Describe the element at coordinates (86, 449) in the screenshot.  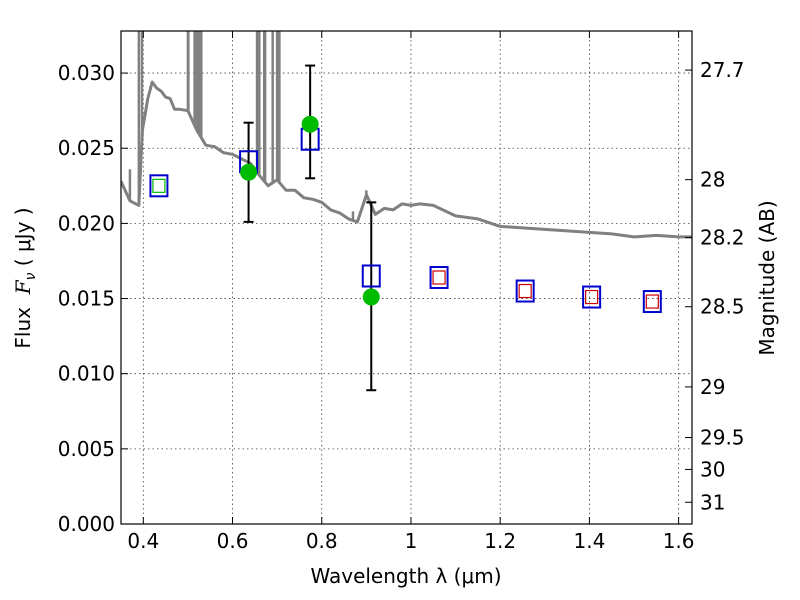
I see `y-tick-label: 0.005` at that location.